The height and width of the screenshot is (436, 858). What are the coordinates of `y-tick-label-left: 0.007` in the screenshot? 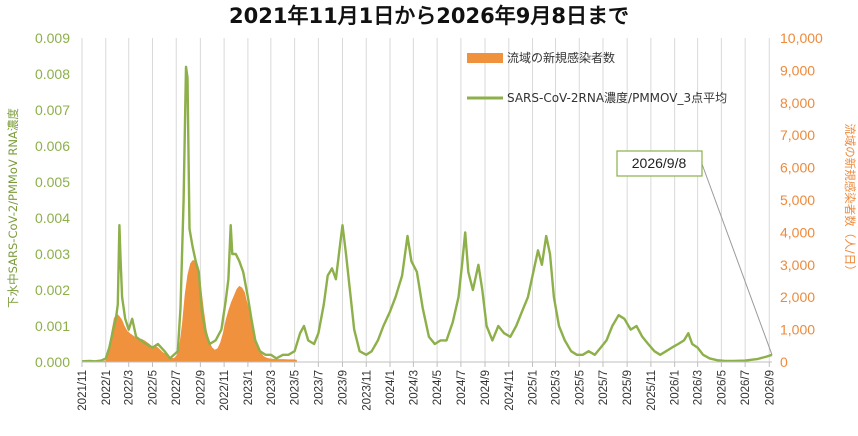 It's located at (52, 110).